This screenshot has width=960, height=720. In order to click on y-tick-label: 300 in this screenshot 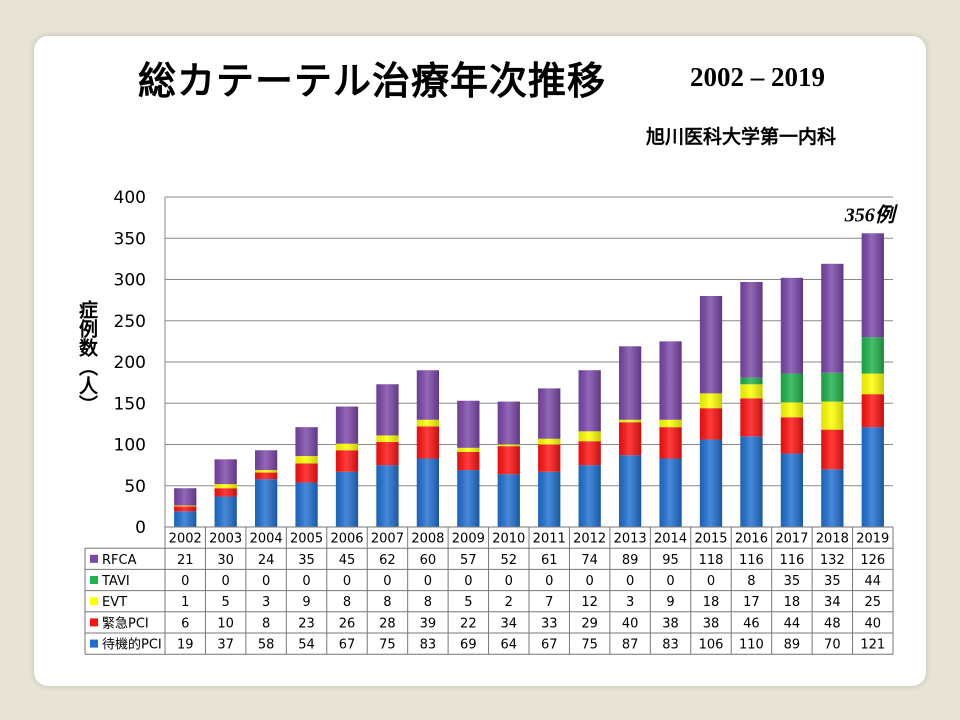, I will do `click(130, 281)`.